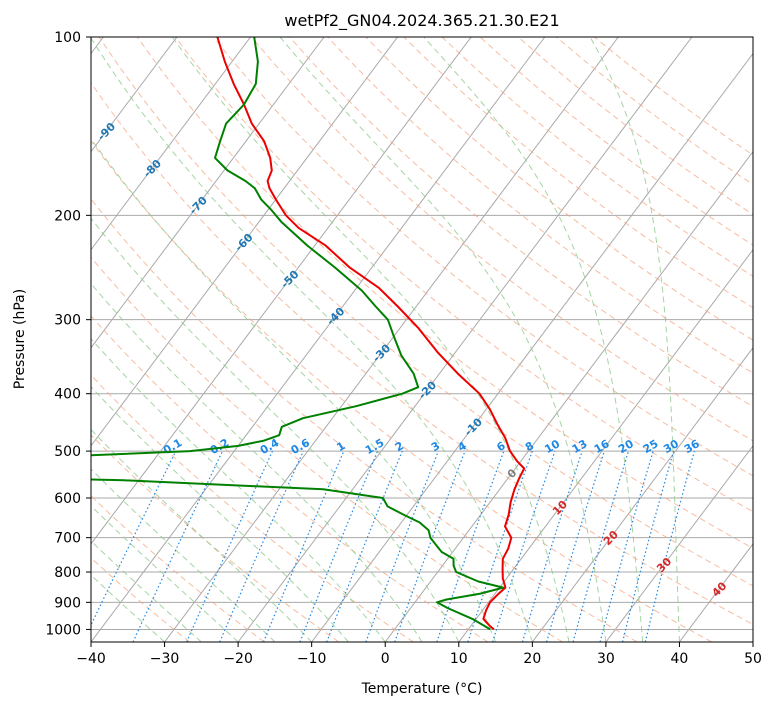  I want to click on x-tick-label: −10, so click(312, 659).